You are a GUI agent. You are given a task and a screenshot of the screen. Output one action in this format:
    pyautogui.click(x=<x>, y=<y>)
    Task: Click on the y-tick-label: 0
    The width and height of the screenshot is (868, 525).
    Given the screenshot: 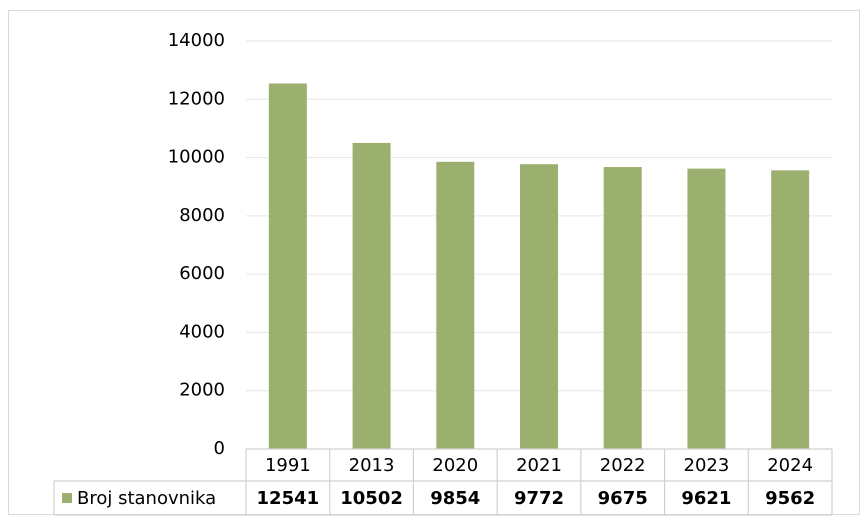 What is the action you would take?
    pyautogui.click(x=219, y=448)
    